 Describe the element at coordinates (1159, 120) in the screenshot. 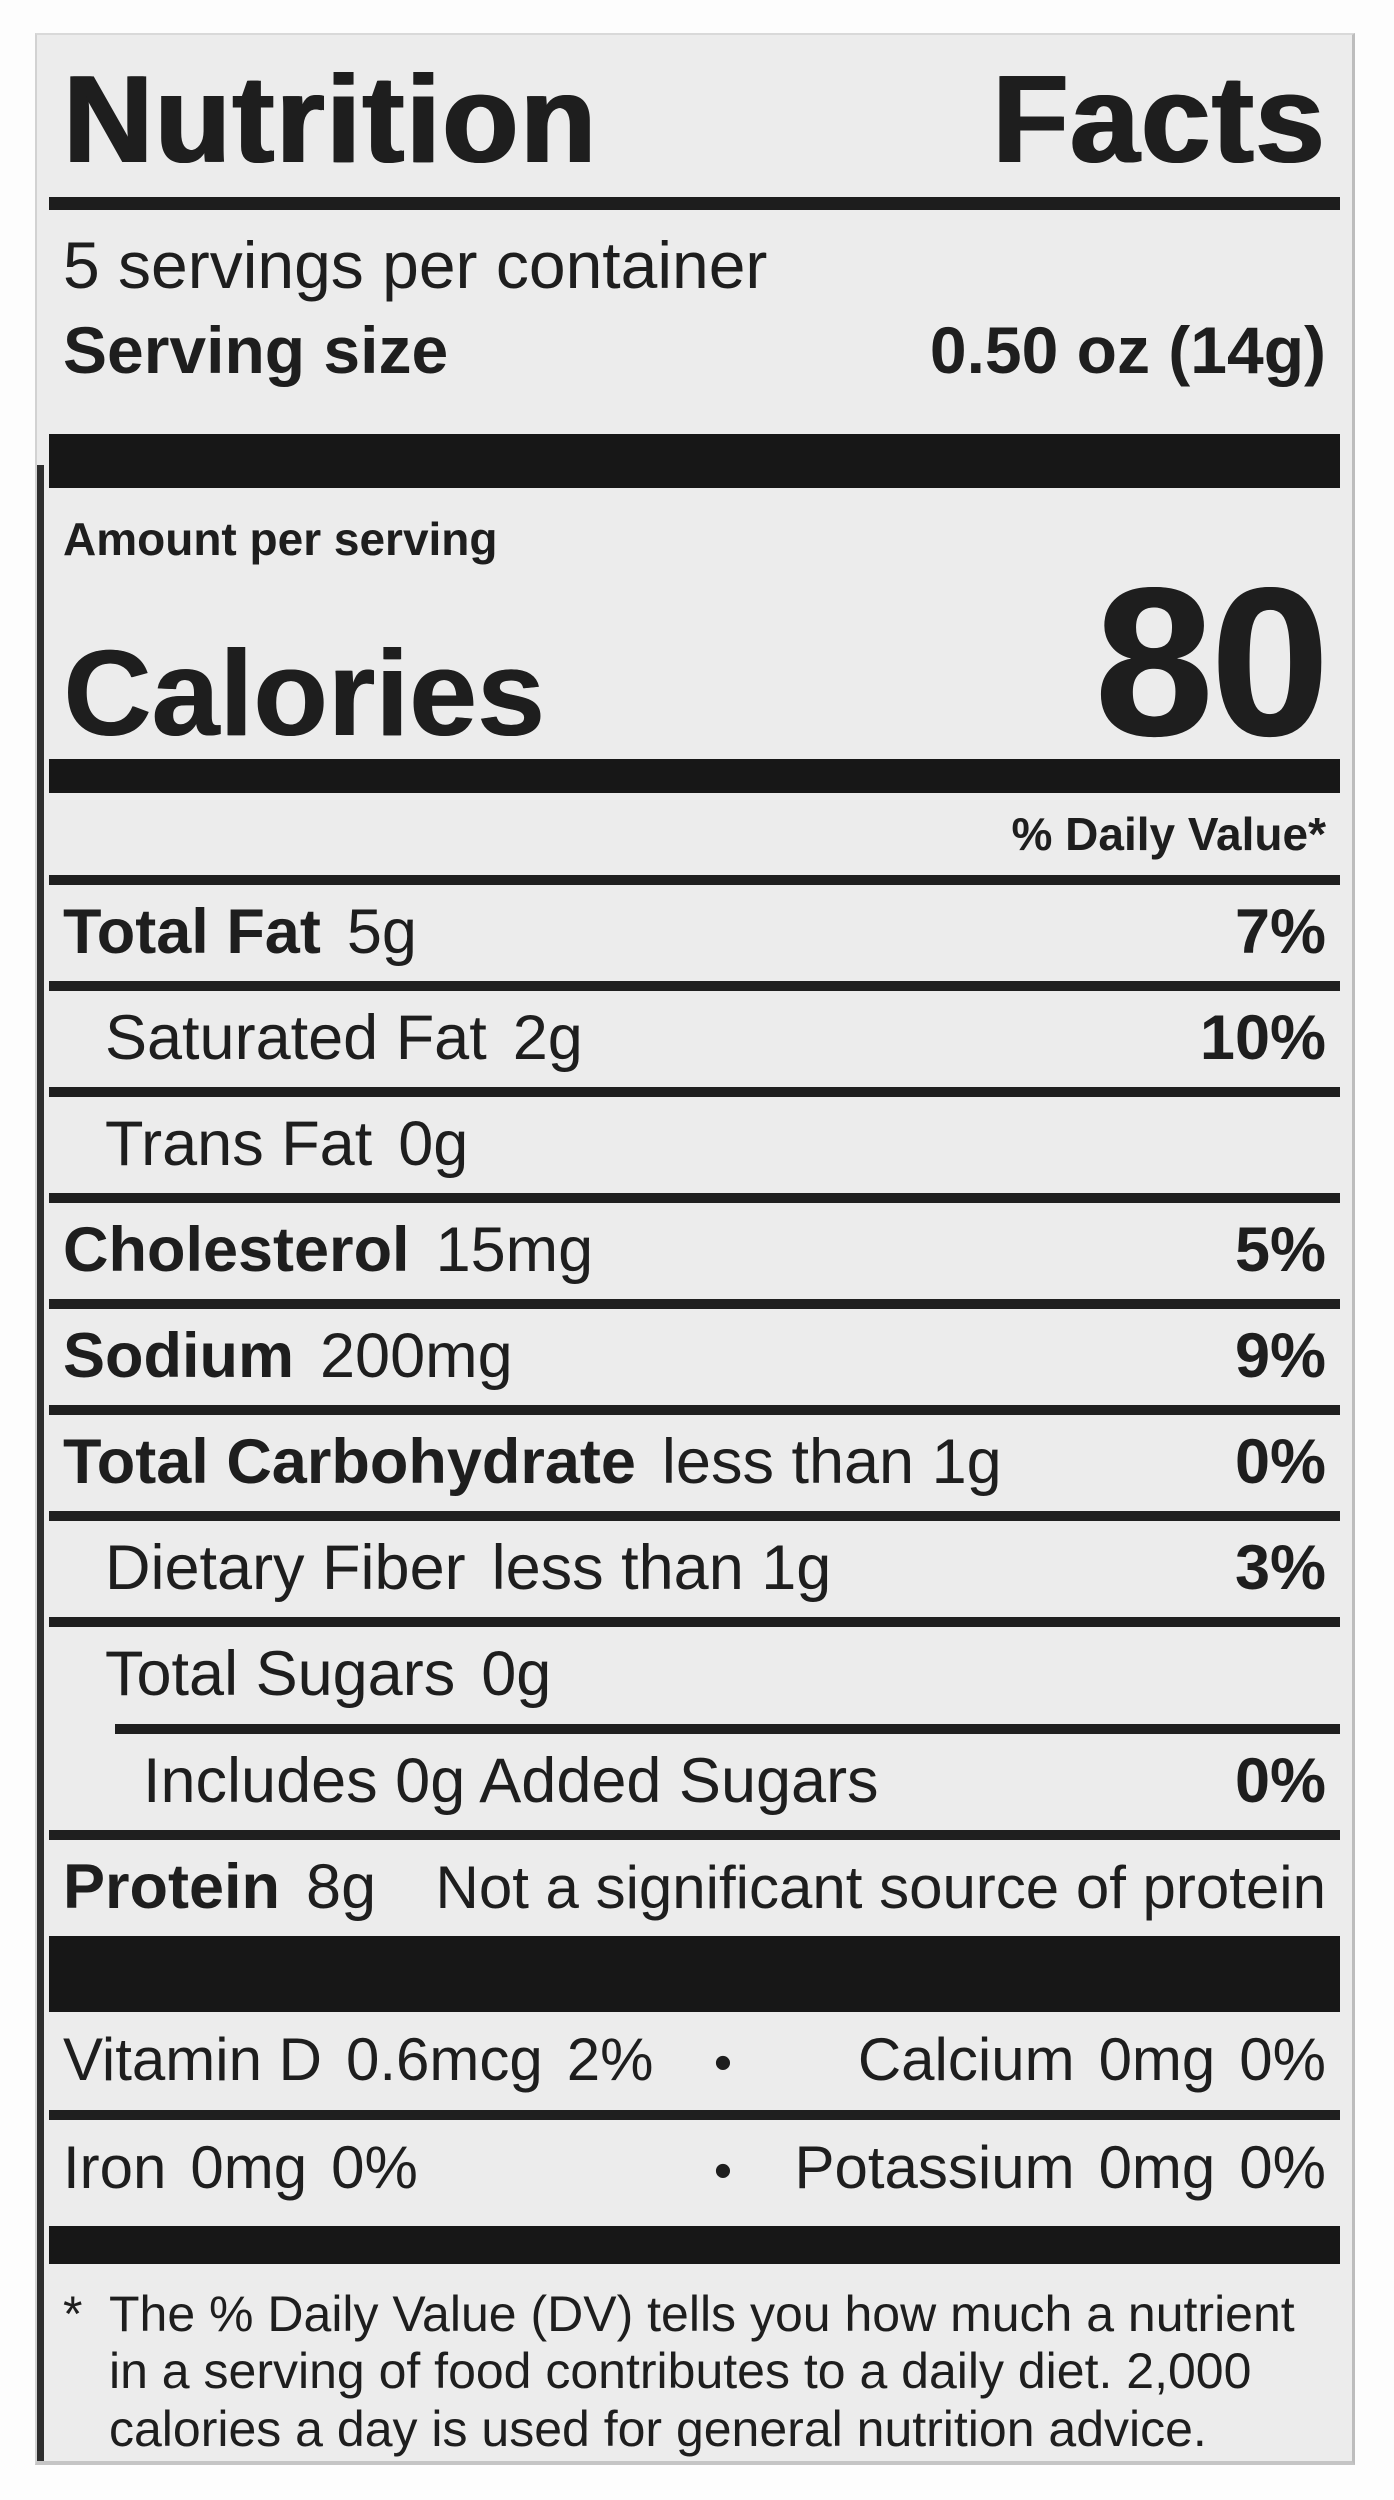

I see `title-word-facts: Facts` at that location.